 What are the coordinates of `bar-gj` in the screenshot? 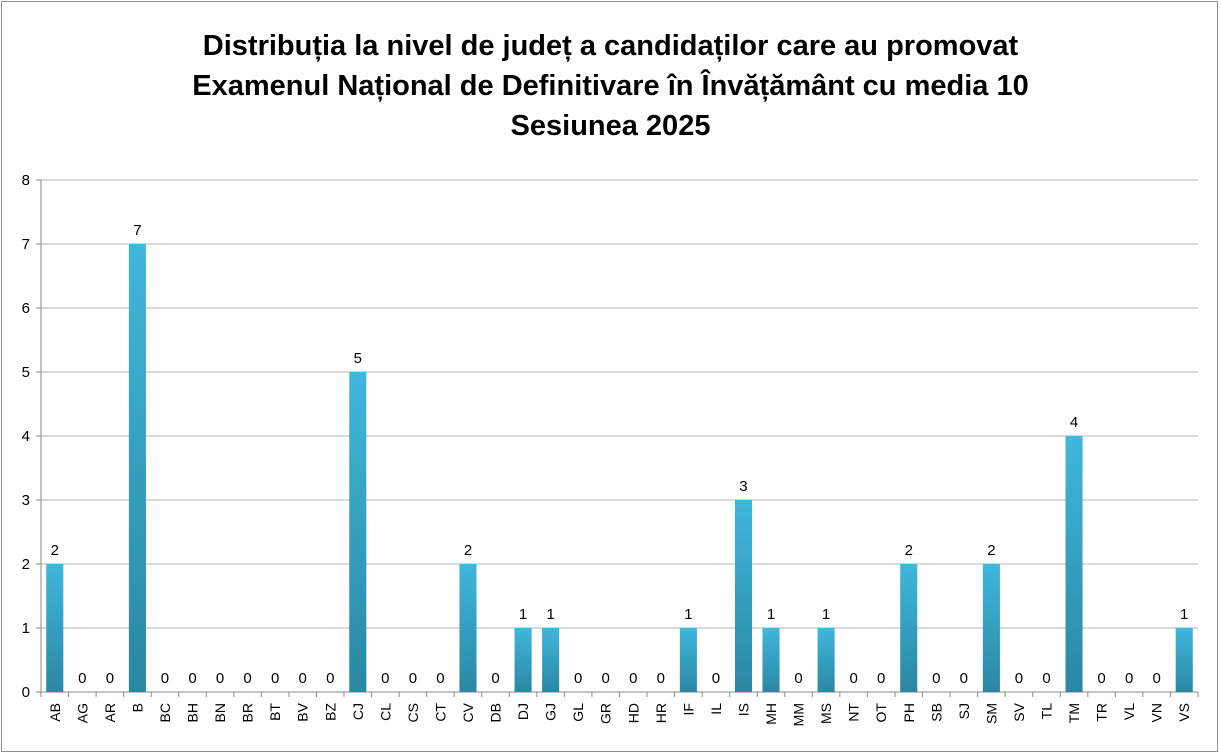 It's located at (551, 660).